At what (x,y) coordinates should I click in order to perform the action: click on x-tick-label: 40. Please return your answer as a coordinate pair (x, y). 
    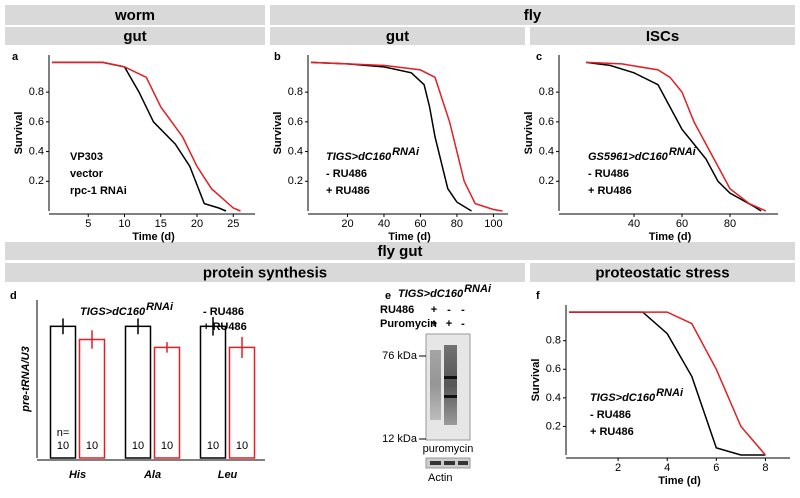
    Looking at the image, I should click on (634, 224).